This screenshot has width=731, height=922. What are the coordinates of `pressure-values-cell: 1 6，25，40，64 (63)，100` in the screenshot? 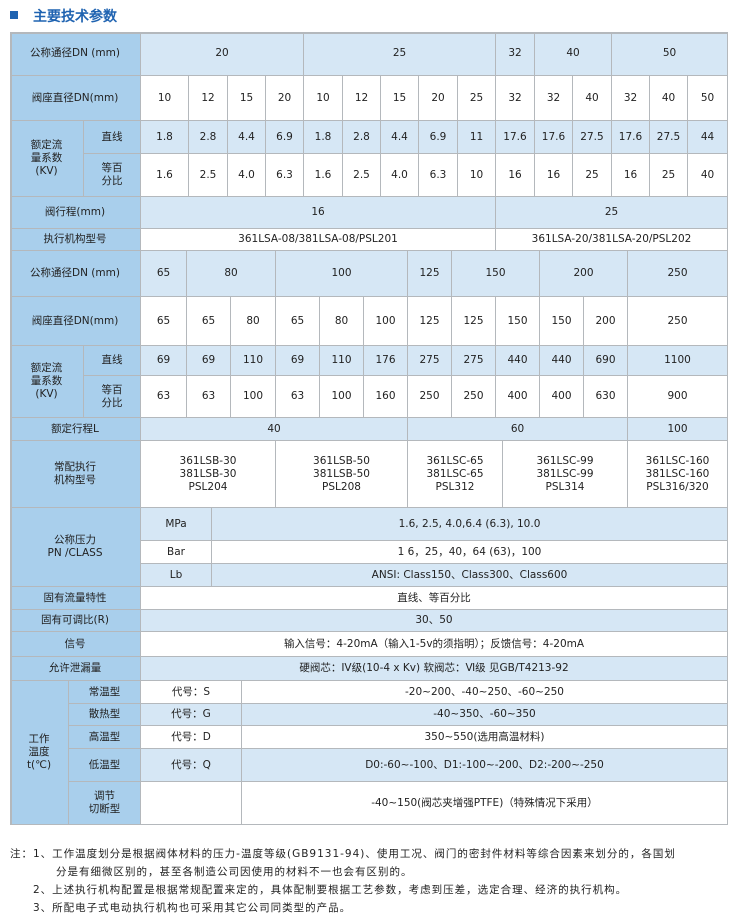 It's located at (470, 552).